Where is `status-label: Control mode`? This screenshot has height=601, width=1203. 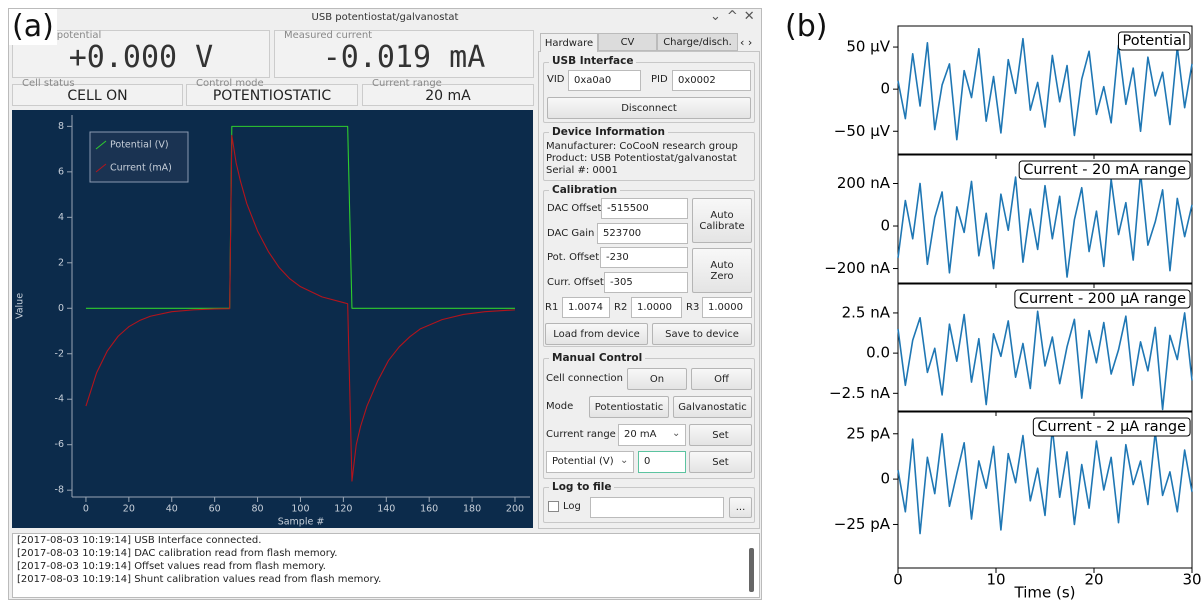
status-label: Control mode is located at coordinates (230, 83).